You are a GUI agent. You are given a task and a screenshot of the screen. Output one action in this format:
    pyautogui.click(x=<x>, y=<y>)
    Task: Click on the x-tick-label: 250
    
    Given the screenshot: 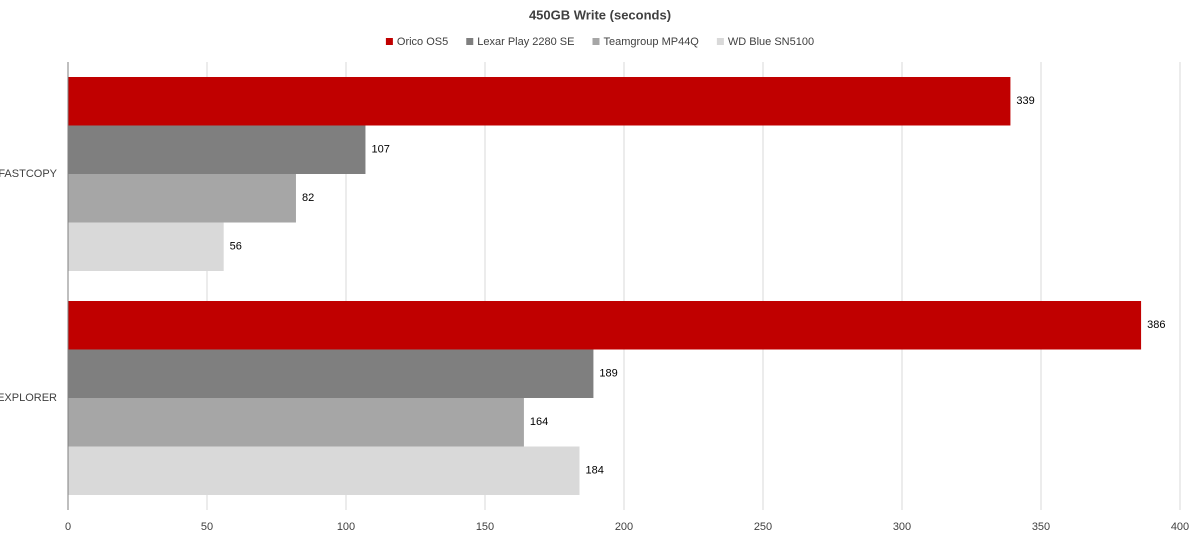 What is the action you would take?
    pyautogui.click(x=763, y=527)
    